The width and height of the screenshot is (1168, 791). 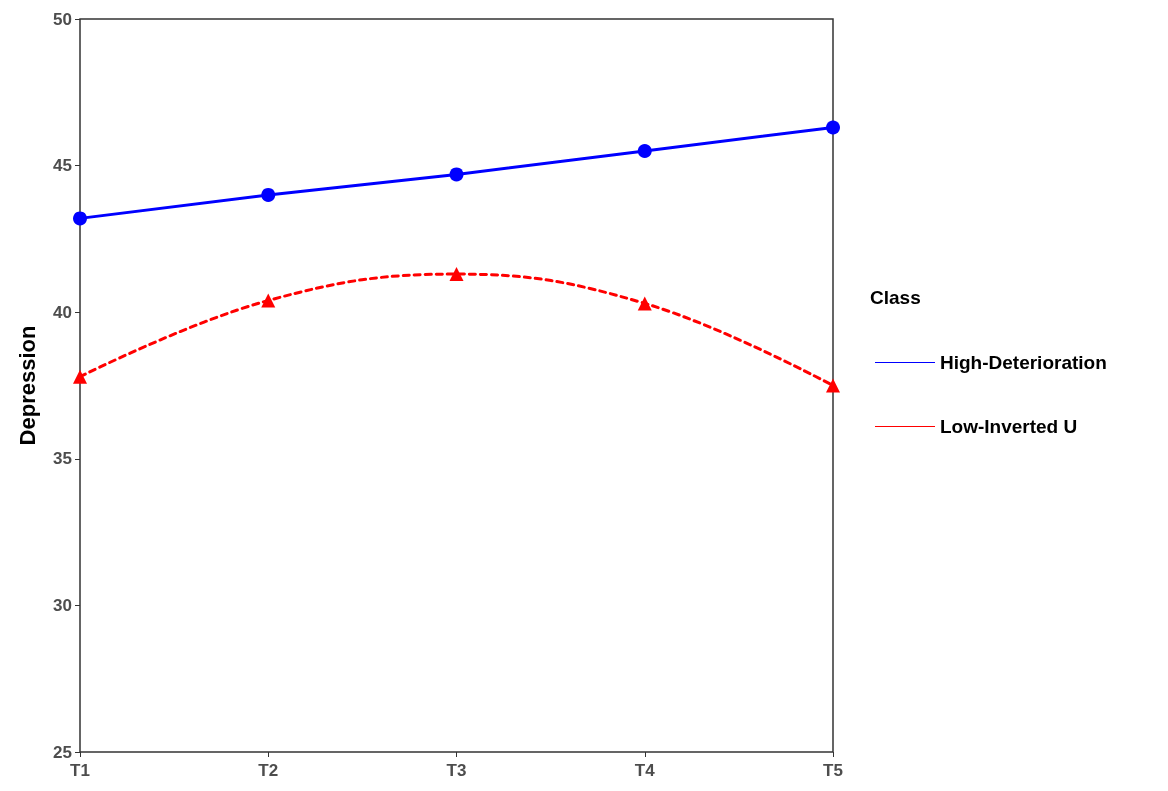 I want to click on y-tick-label: 50, so click(x=62, y=19).